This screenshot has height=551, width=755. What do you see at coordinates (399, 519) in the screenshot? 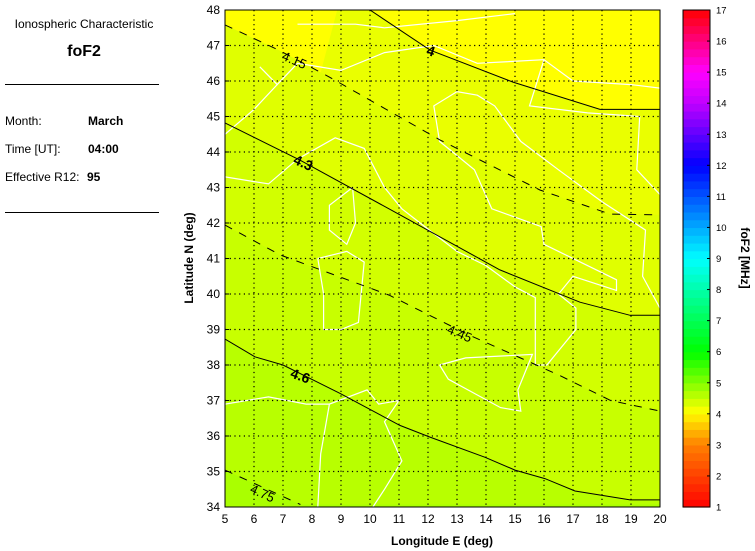
I see `x-tick-label: 11` at bounding box center [399, 519].